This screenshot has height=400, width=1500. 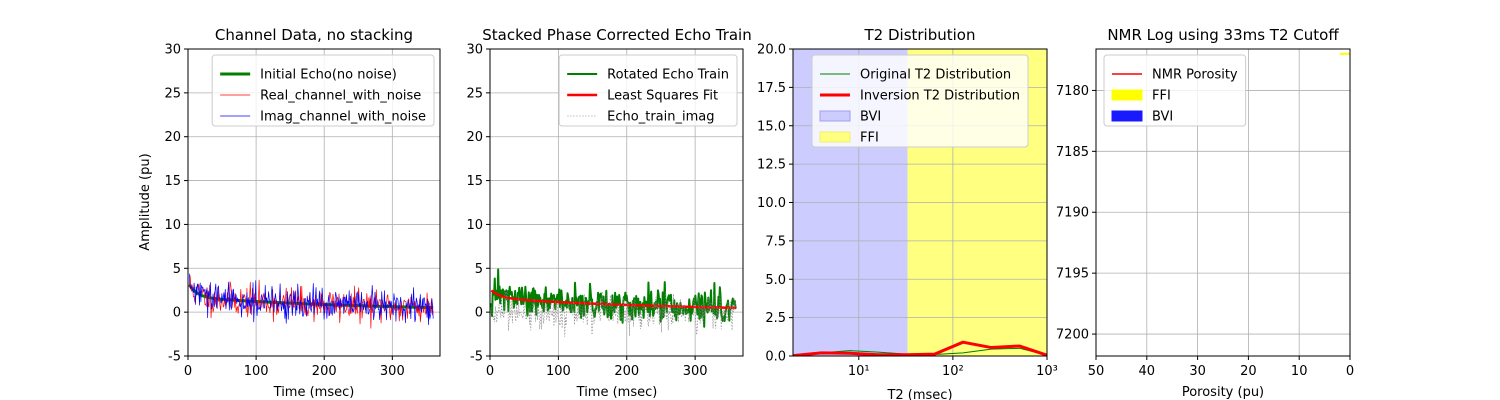 I want to click on x-axis-label-stacked-echo-train: Time (msec), so click(x=617, y=392).